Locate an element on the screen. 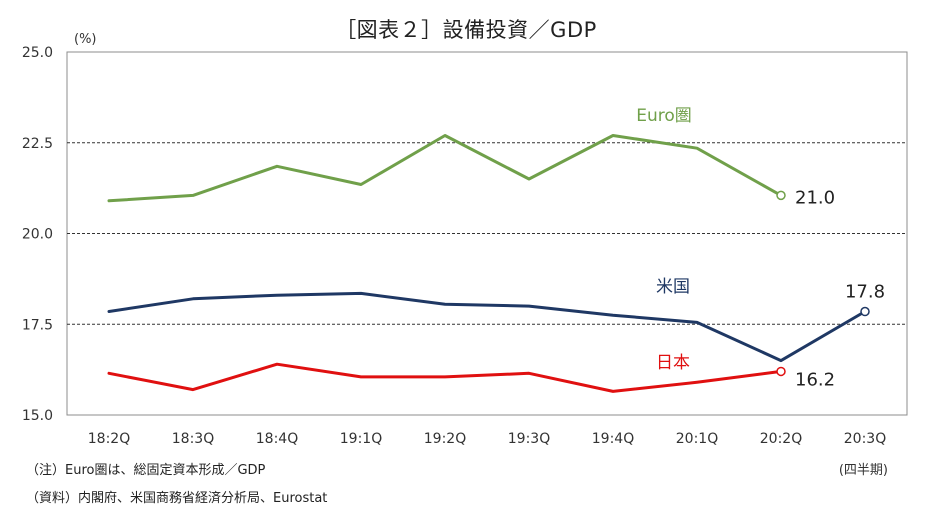  x-tick-label: 20:2Q is located at coordinates (781, 439).